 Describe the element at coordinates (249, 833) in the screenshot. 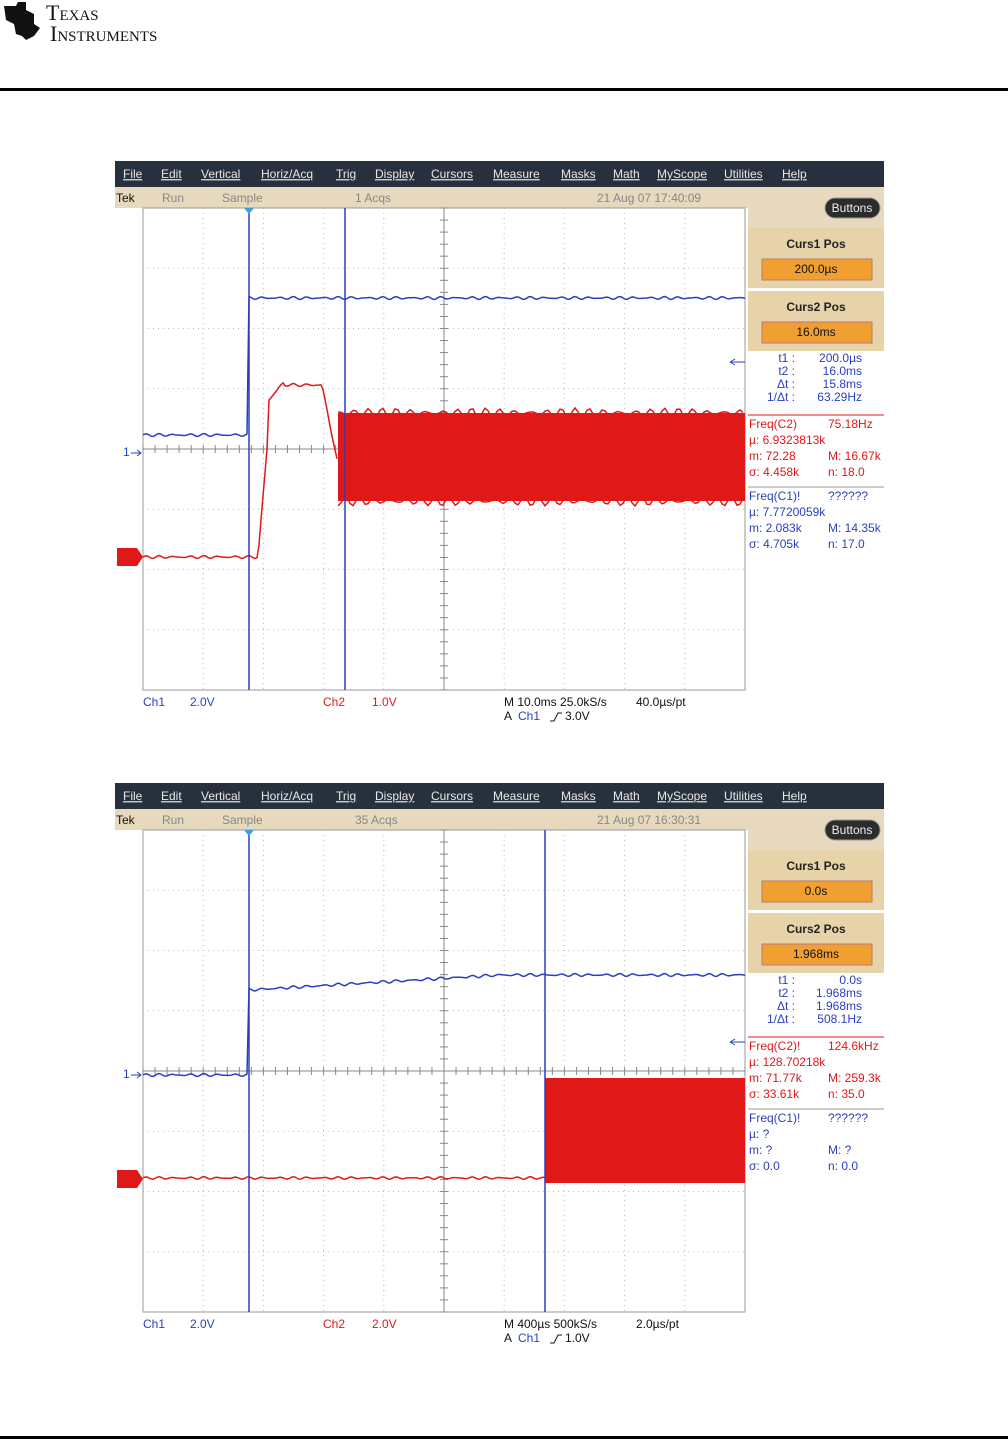

I see `trigger-position` at that location.